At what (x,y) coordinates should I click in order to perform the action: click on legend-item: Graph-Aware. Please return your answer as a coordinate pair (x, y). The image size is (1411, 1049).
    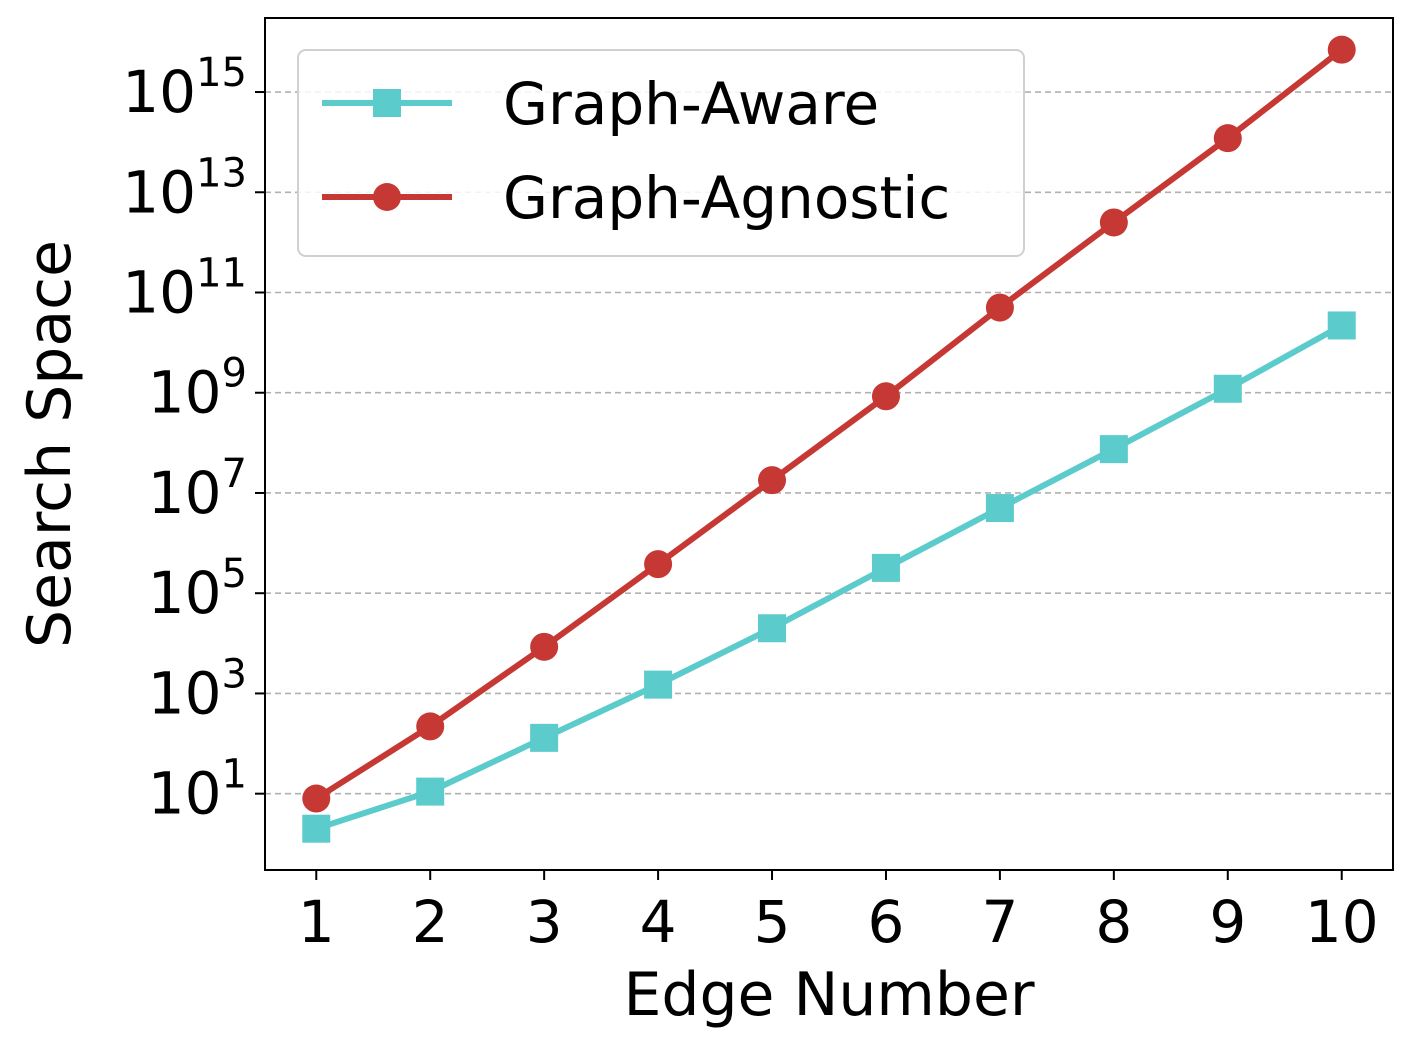
    Looking at the image, I should click on (600, 104).